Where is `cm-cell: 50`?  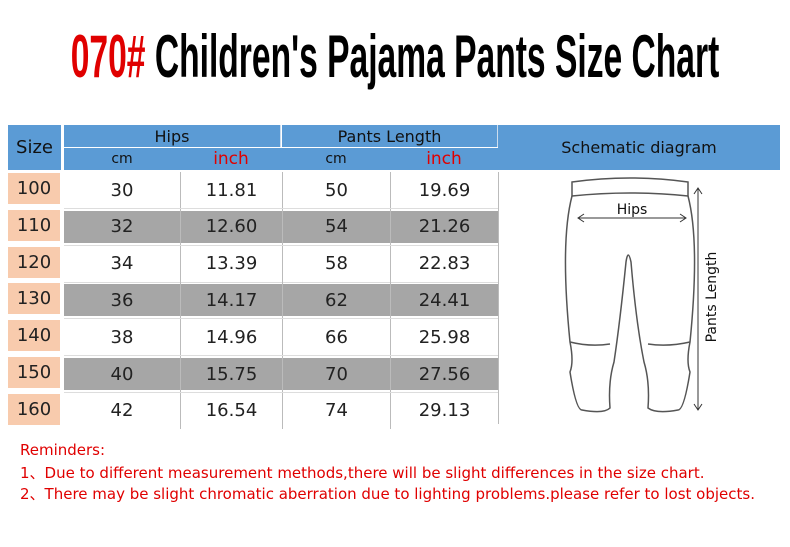 cm-cell: 50 is located at coordinates (336, 190).